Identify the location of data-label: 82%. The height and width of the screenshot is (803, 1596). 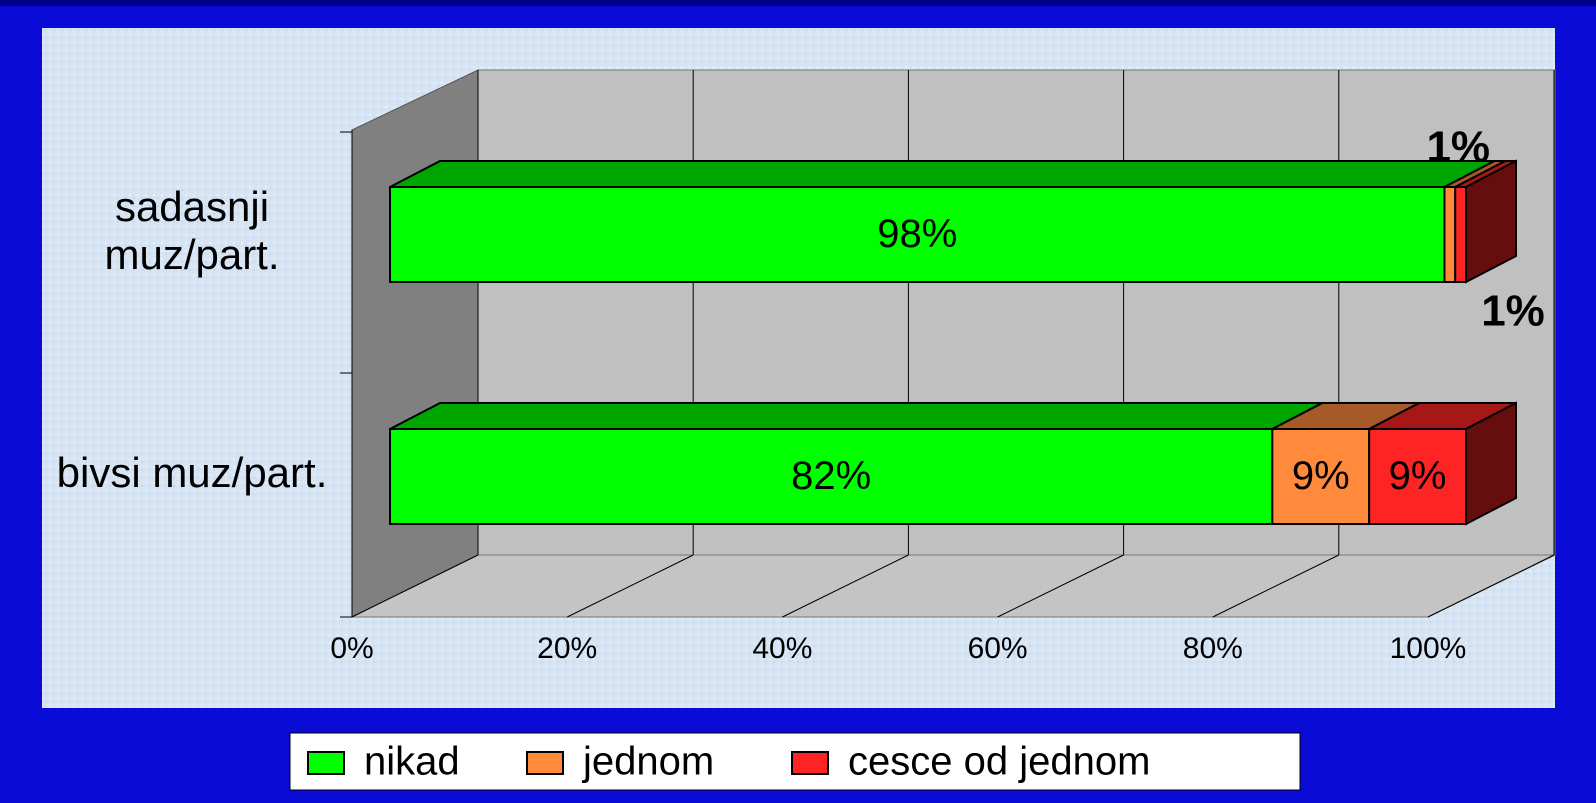
(831, 476).